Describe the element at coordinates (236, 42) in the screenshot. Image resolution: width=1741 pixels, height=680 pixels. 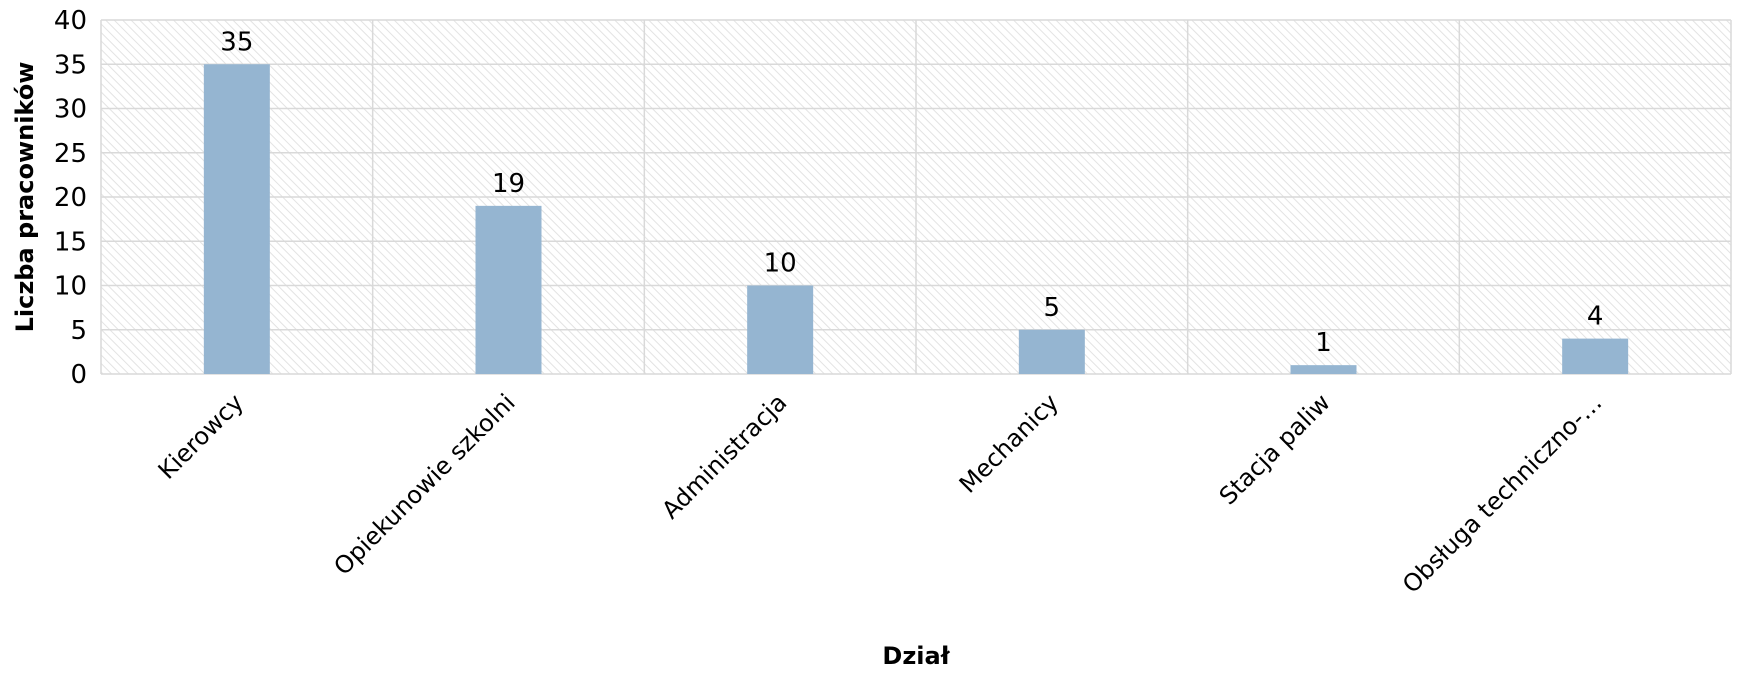
I see `bar-value-label: 35` at that location.